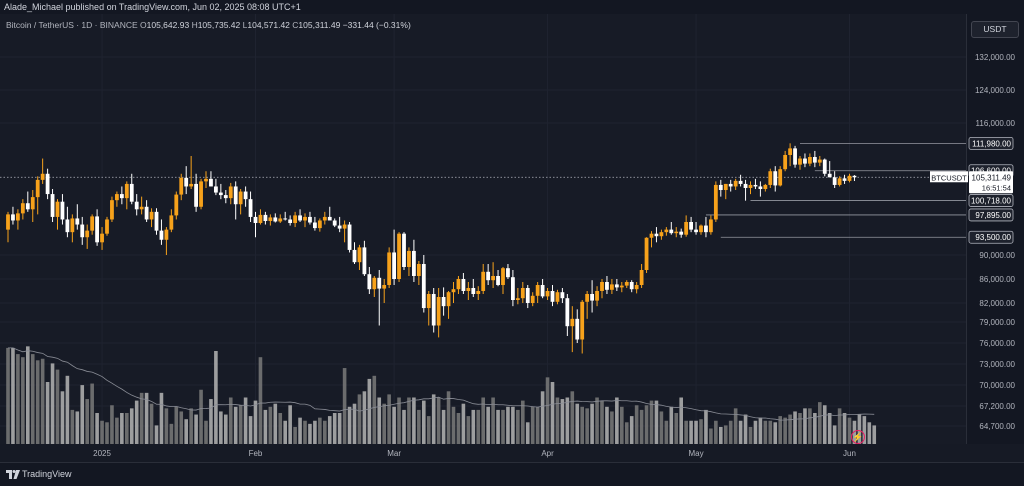  Describe the element at coordinates (319, 25) in the screenshot. I see `close-value: 105,311.49` at that location.